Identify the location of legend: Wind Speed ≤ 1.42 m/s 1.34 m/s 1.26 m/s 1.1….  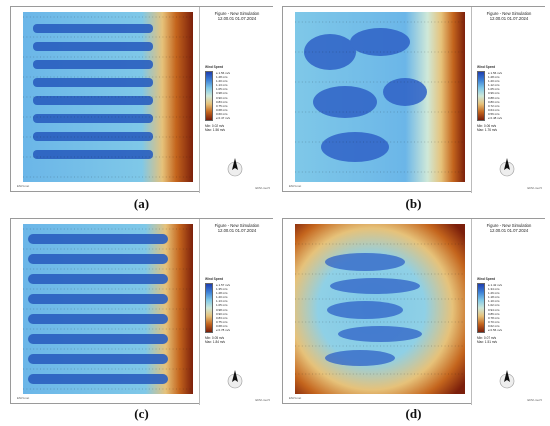
(509, 310).